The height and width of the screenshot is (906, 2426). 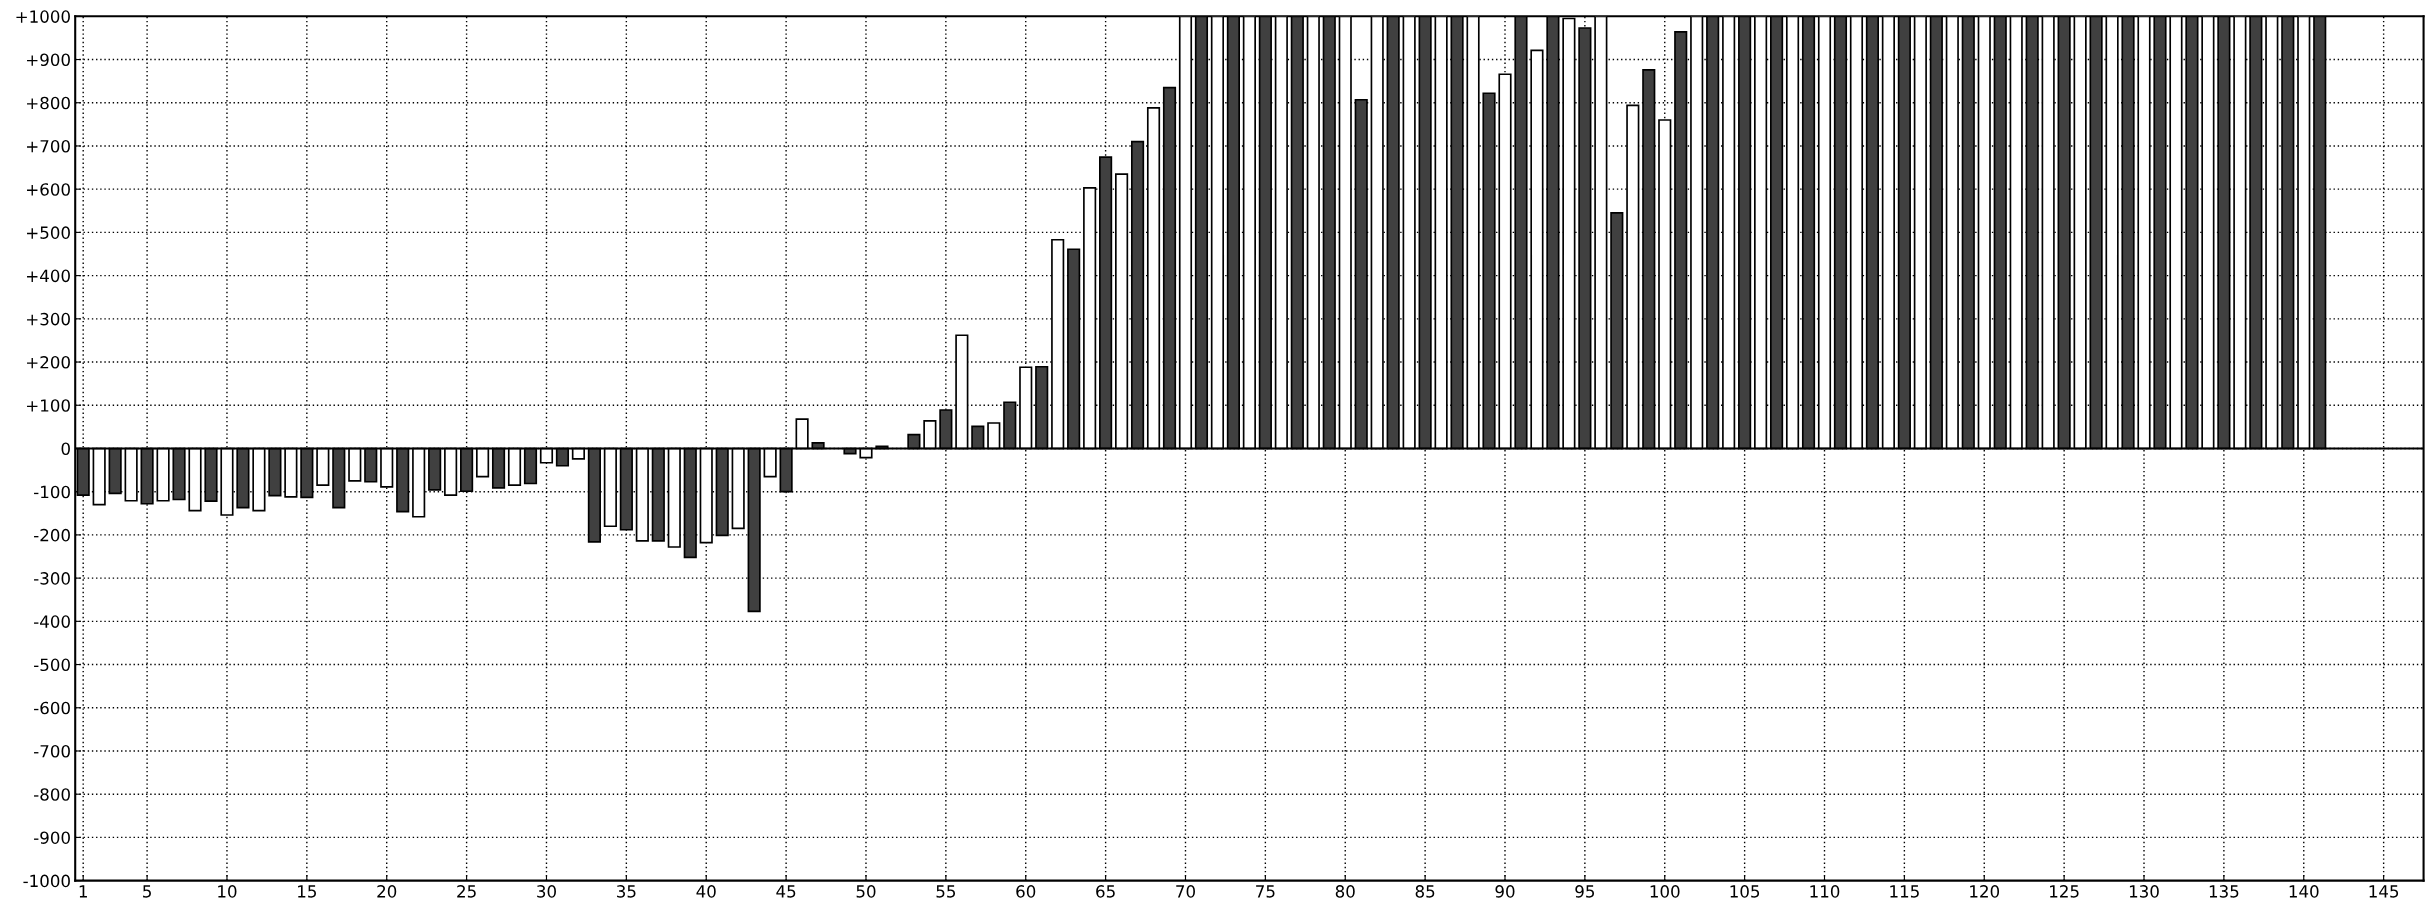 What do you see at coordinates (2144, 891) in the screenshot?
I see `x-tick-label: 130` at bounding box center [2144, 891].